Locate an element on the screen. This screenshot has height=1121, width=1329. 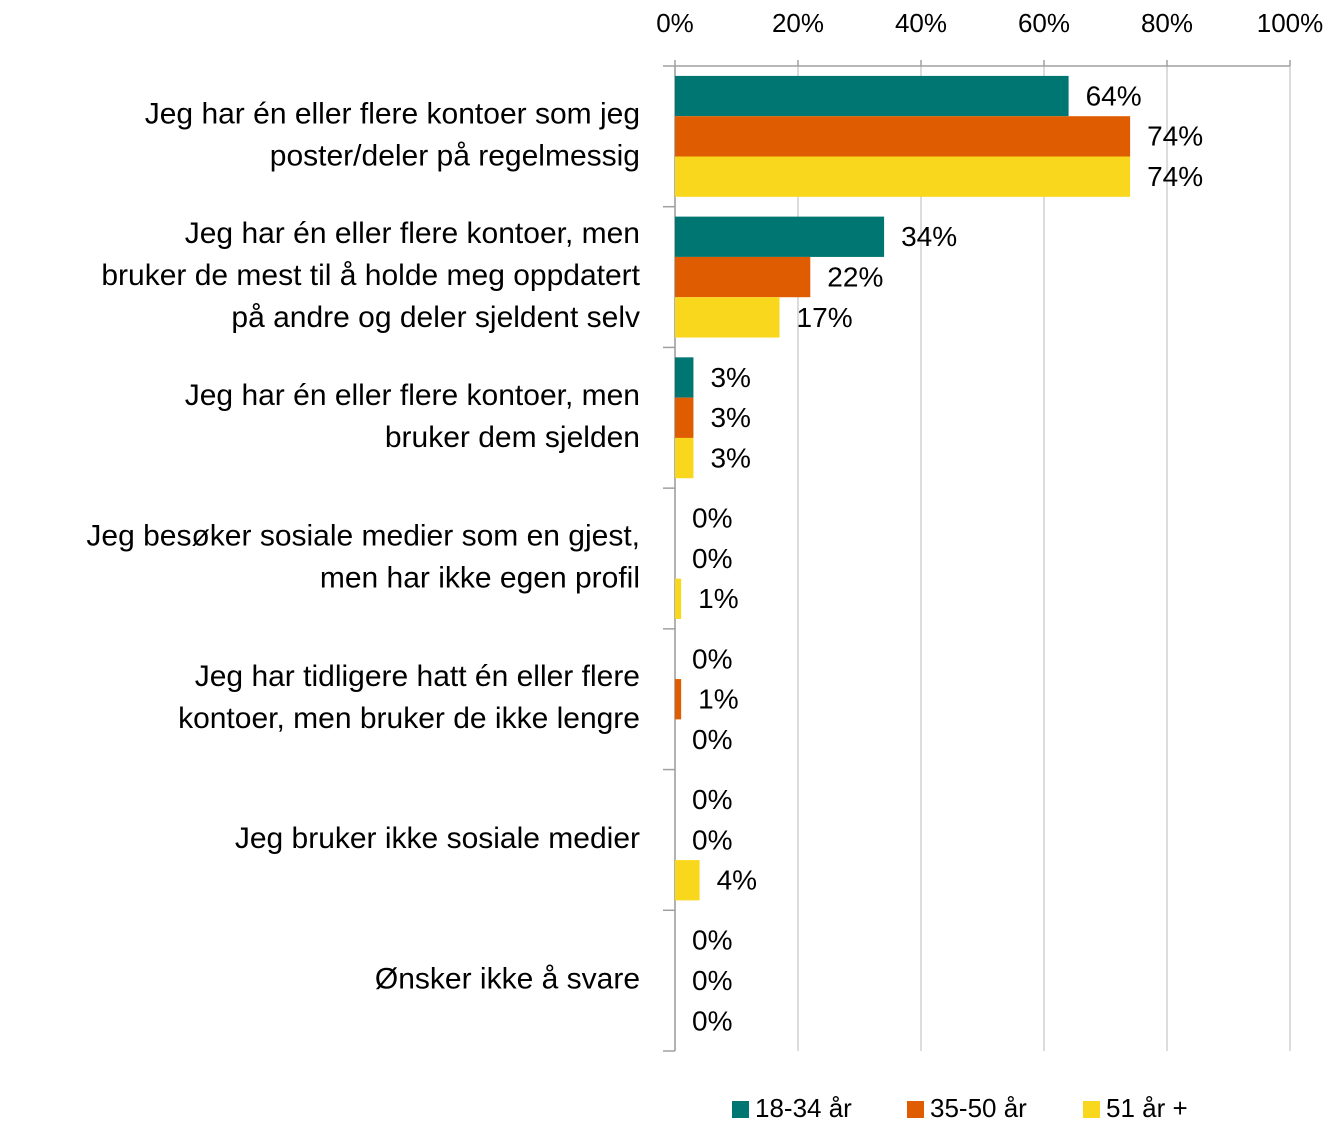
x-tick-label: 20% is located at coordinates (798, 23).